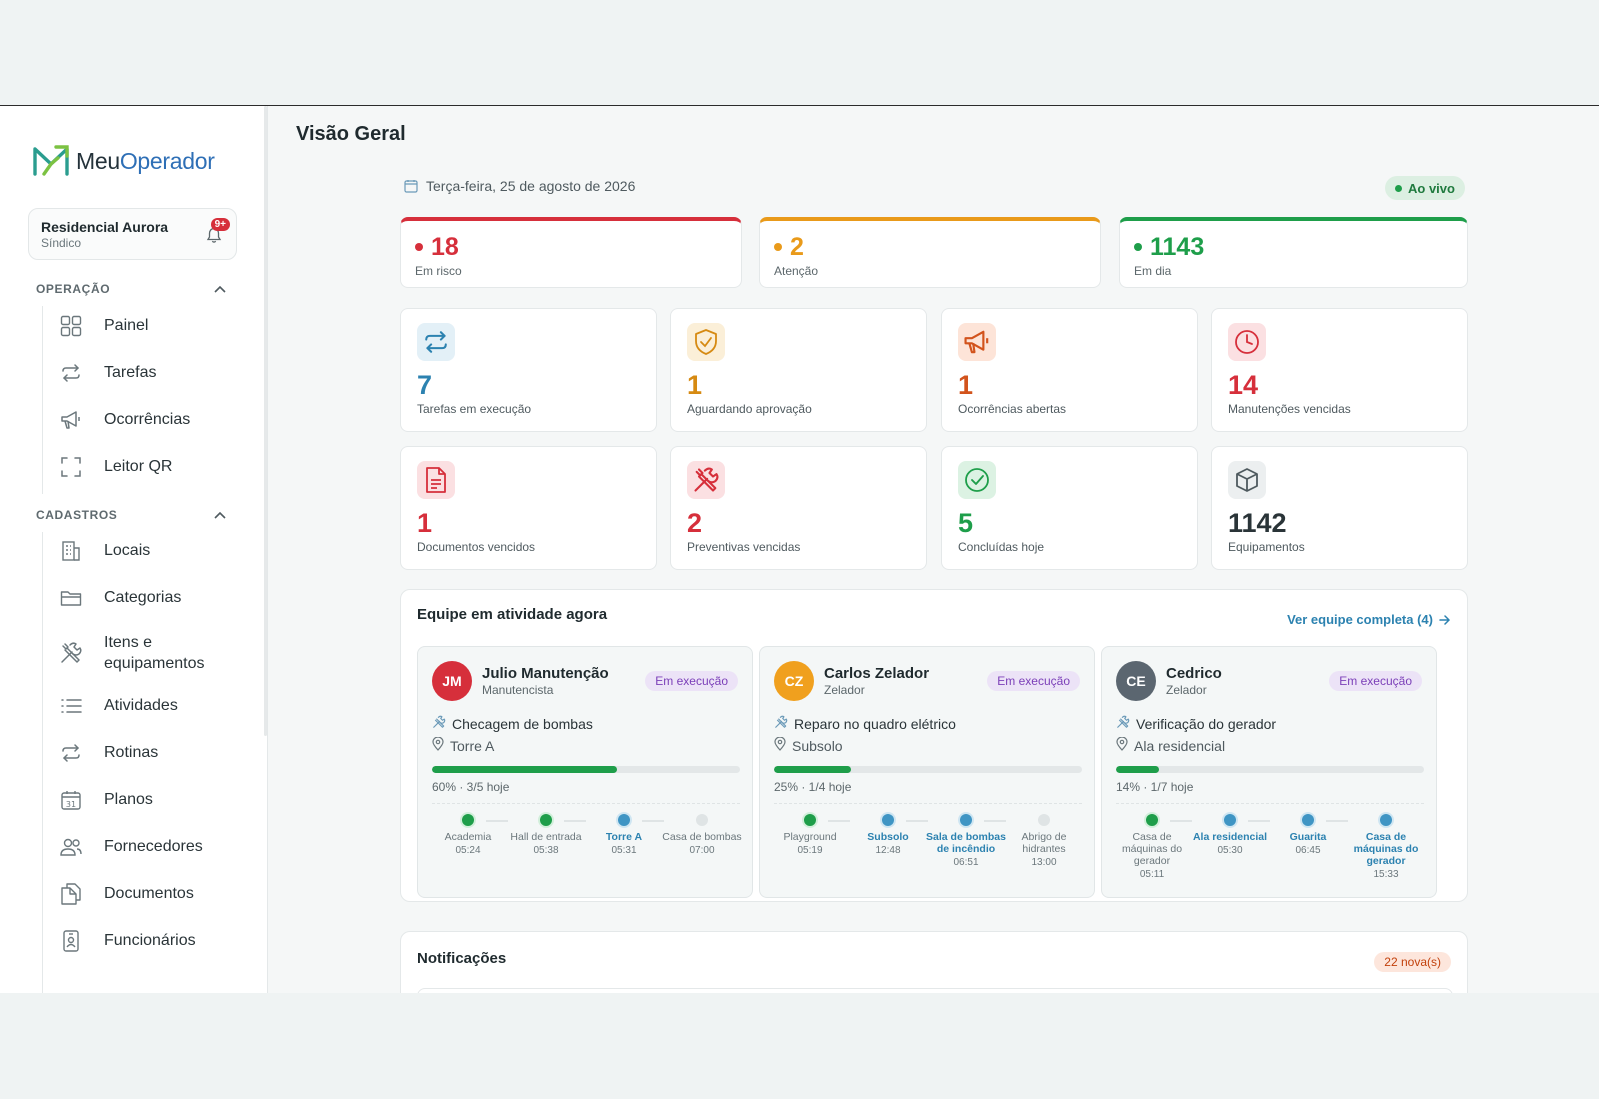 This screenshot has height=1099, width=1599. I want to click on notifications-title: Notificações, so click(462, 958).